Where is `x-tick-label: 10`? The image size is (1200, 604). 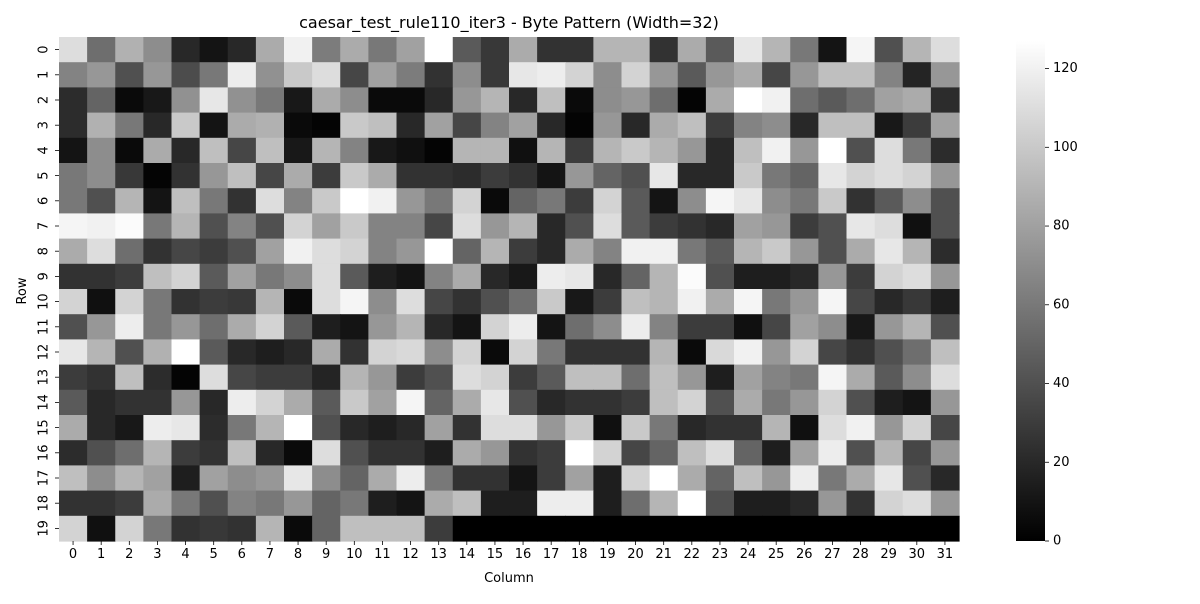
x-tick-label: 10 is located at coordinates (354, 554).